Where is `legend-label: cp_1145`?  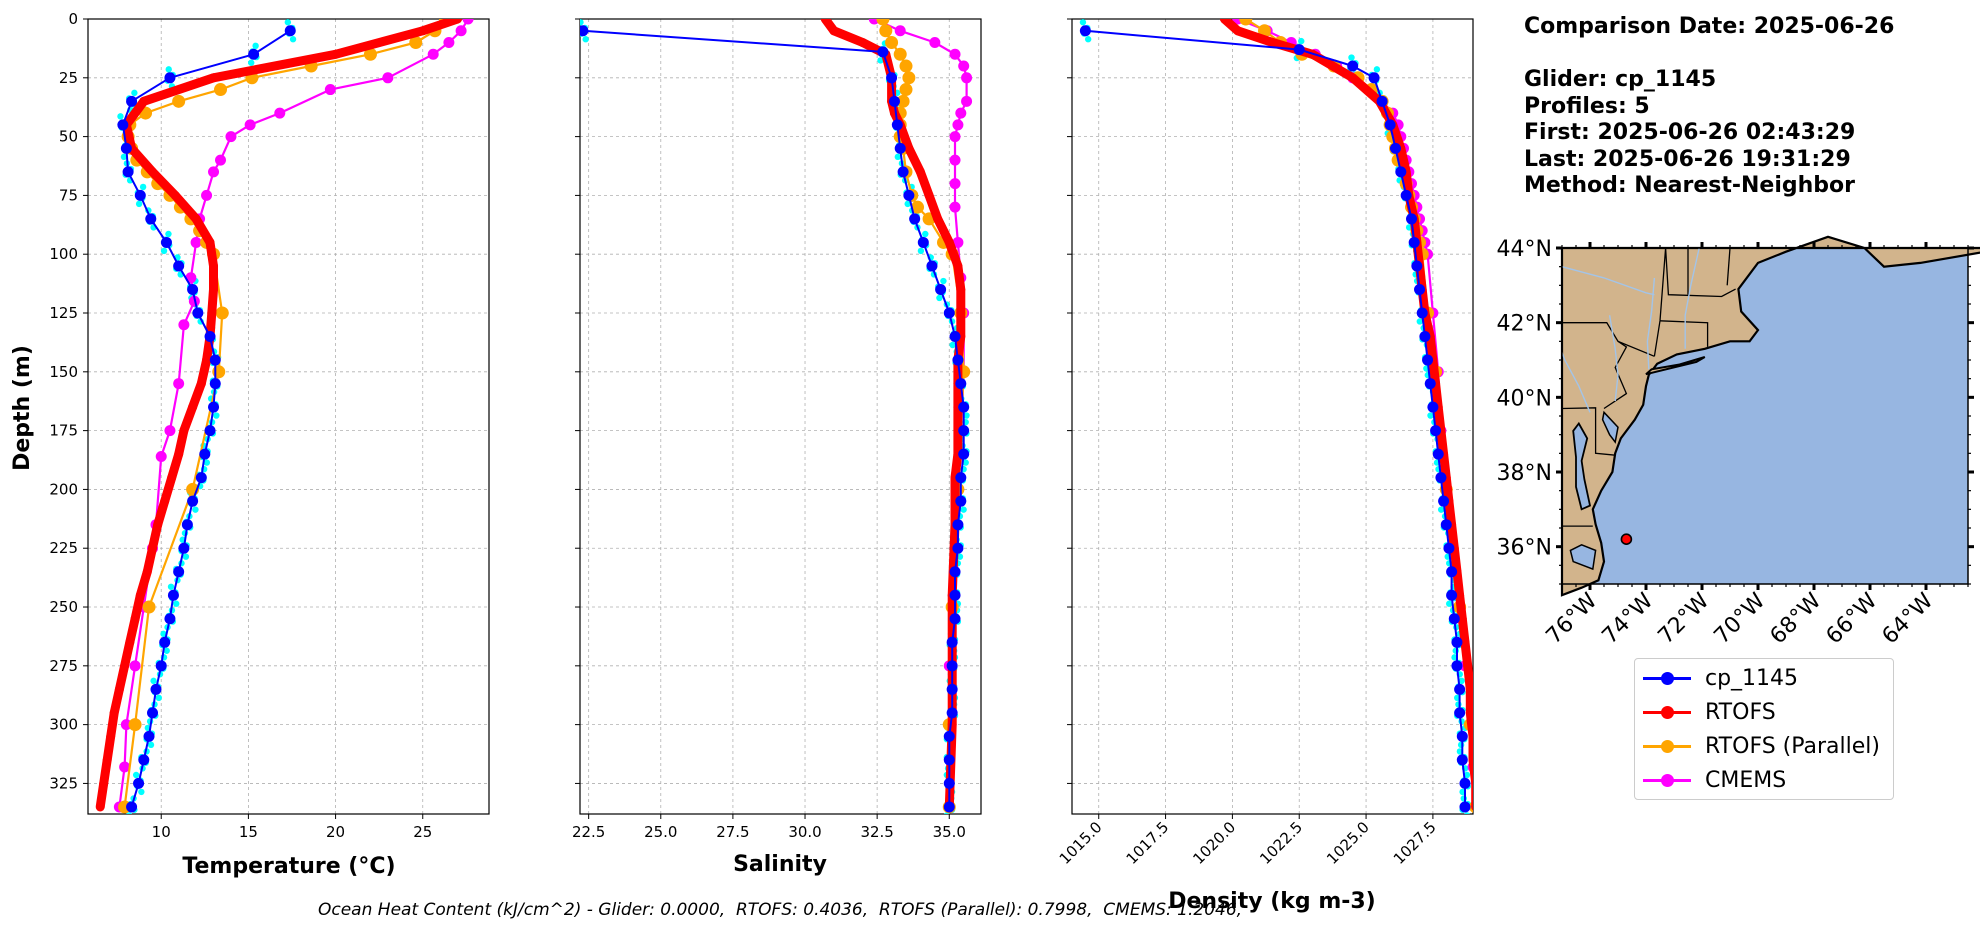 legend-label: cp_1145 is located at coordinates (1752, 678).